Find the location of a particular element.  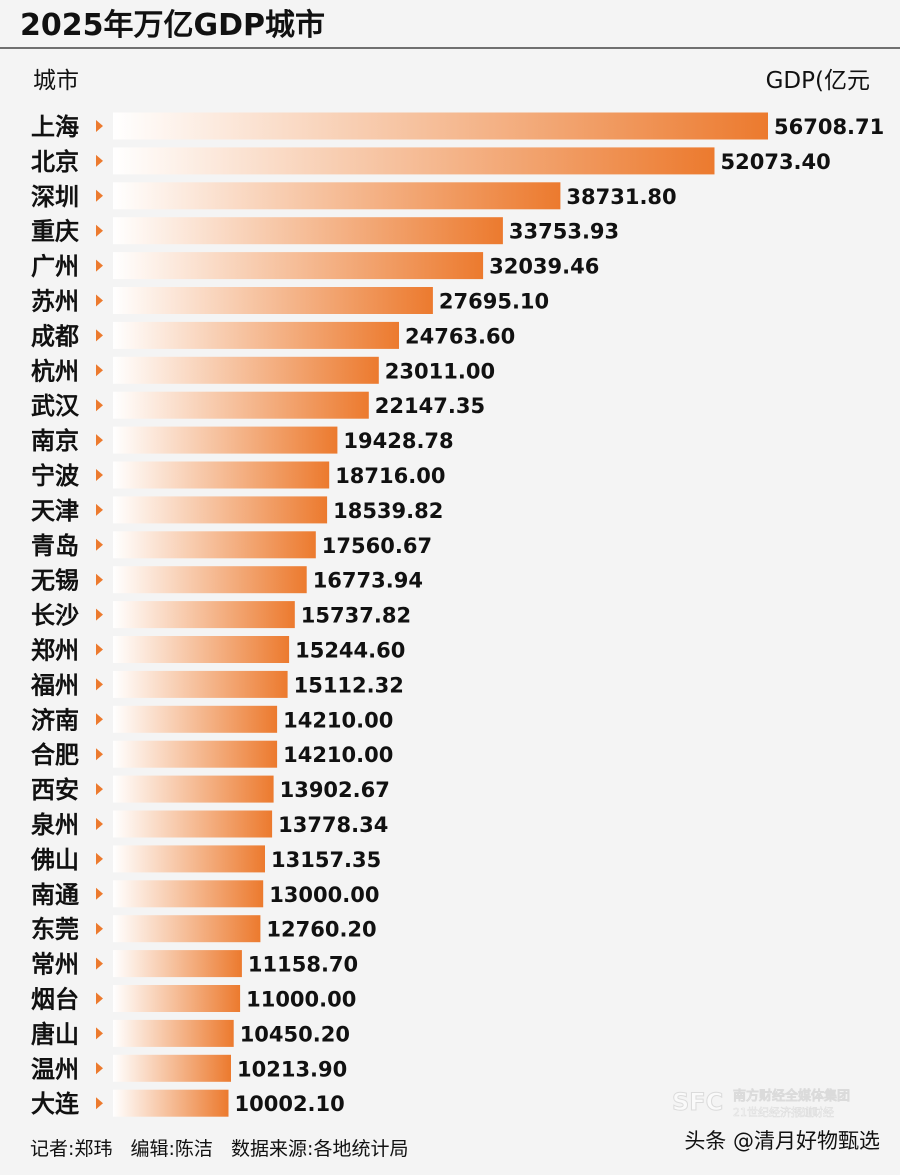

city-label: 济南 is located at coordinates (55, 720).